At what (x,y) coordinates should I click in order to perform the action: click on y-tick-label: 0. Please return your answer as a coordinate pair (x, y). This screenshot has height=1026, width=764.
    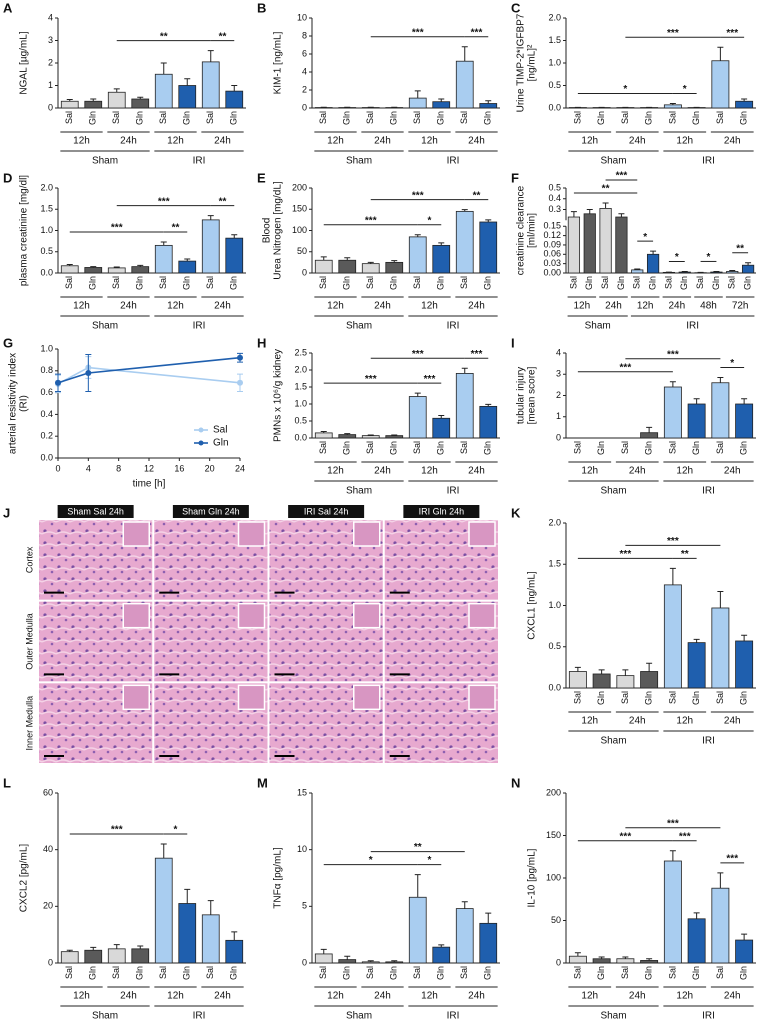
    Looking at the image, I should click on (304, 272).